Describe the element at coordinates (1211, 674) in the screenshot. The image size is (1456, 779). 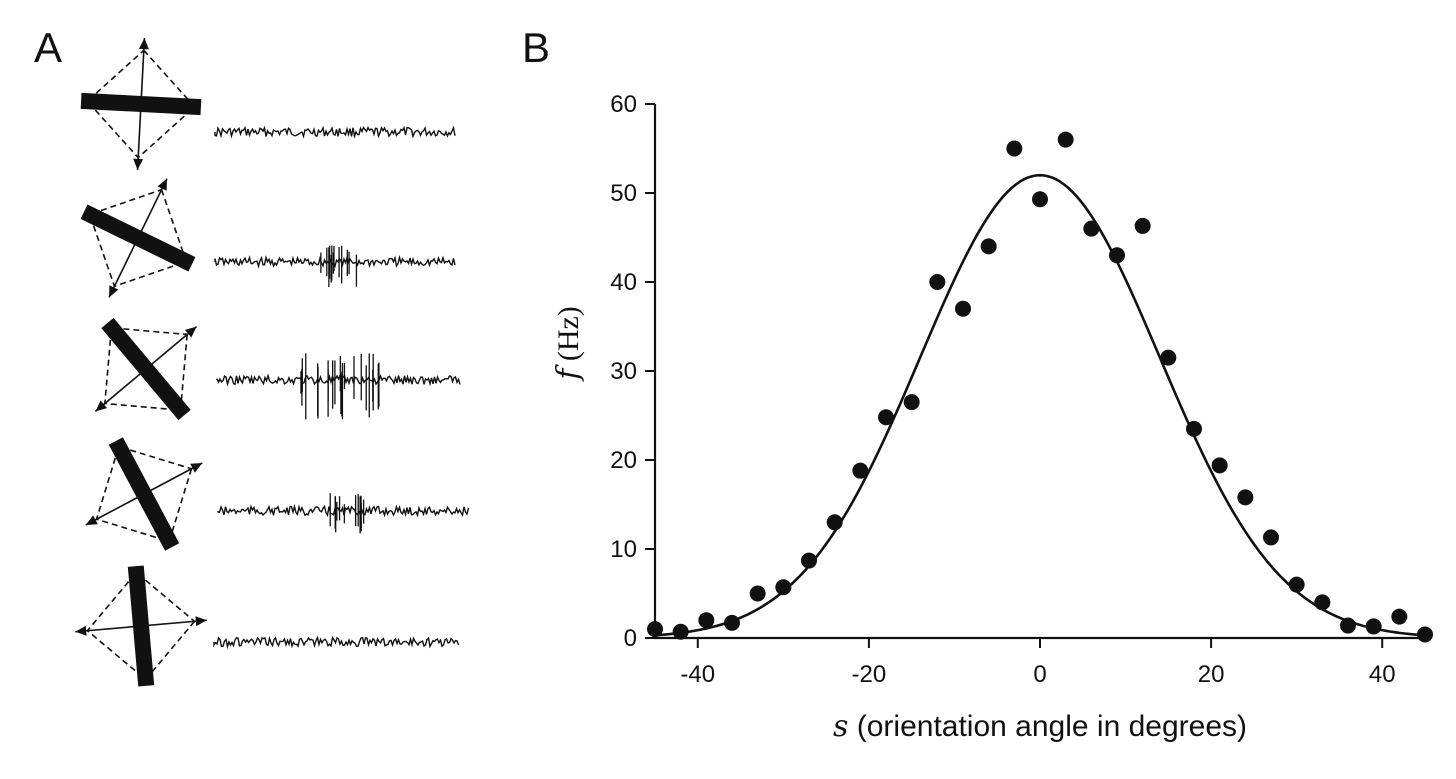
I see `x-tick-label: 20` at that location.